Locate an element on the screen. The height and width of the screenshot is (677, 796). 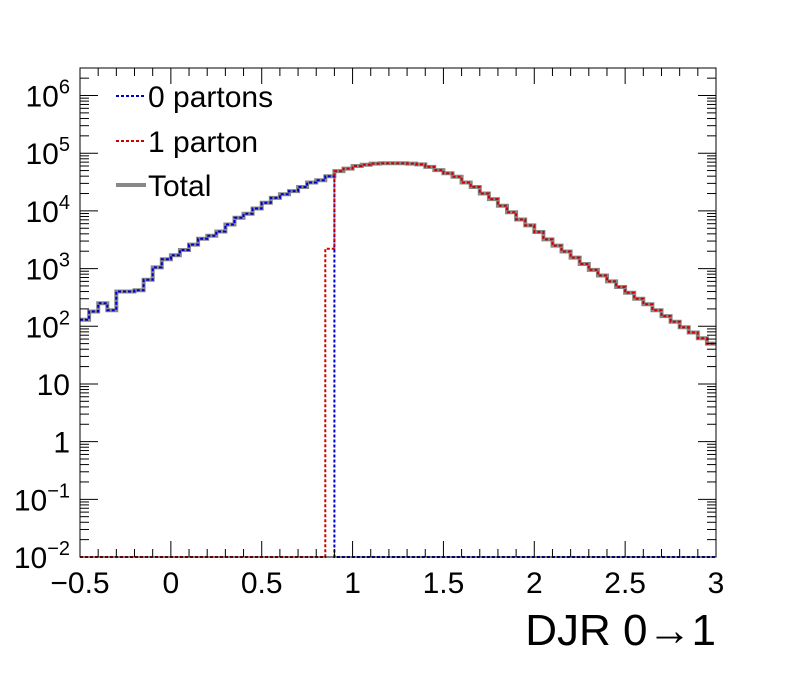
y-tick-label: 10⁴ is located at coordinates (48, 210).